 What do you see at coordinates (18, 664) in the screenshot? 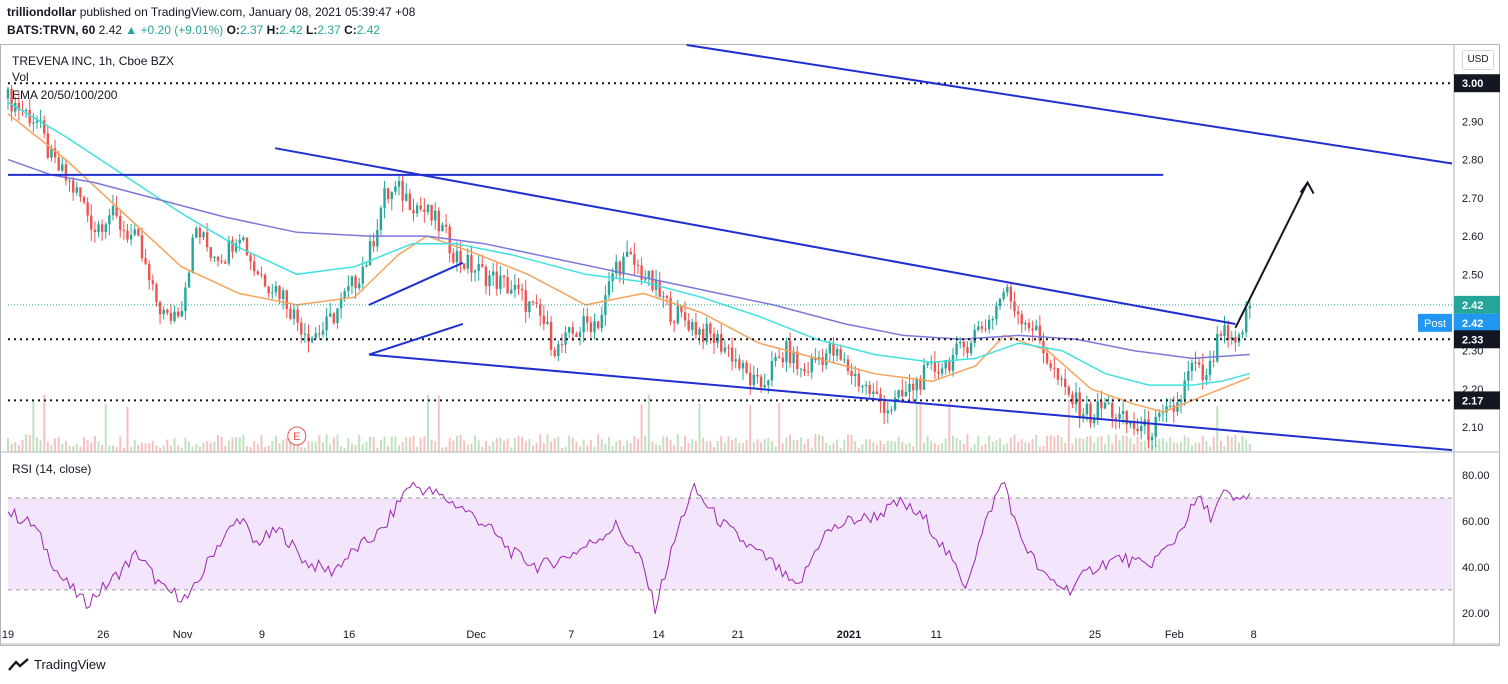
I see `tradingview-logo-icon` at bounding box center [18, 664].